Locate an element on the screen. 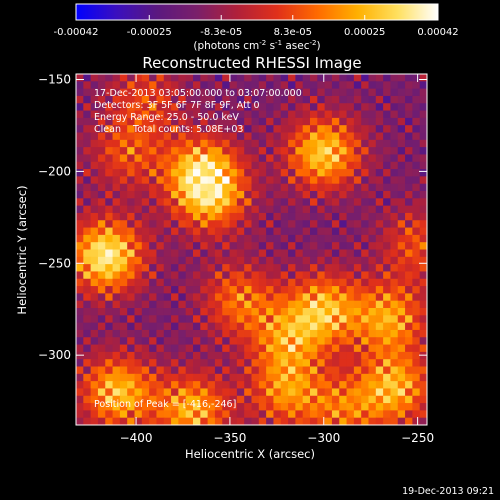 Image resolution: width=500 pixels, height=500 pixels. y-tick-label: −250 is located at coordinates (54, 263).